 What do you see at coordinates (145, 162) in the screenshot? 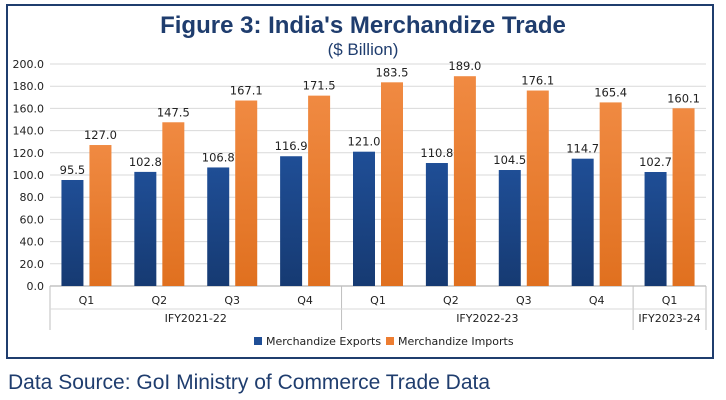
I see `data-label: 102.8` at bounding box center [145, 162].